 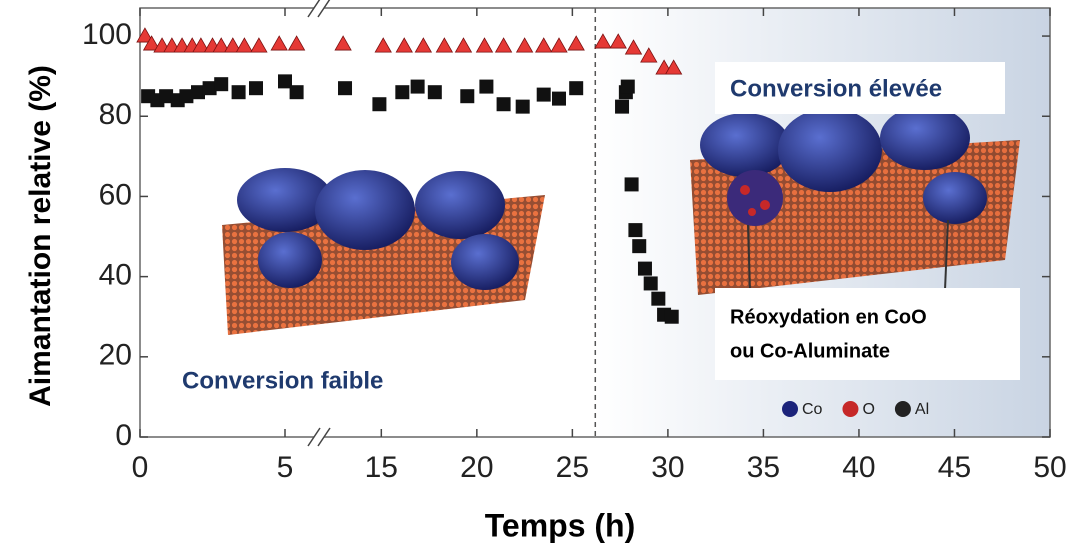 What do you see at coordinates (812, 409) in the screenshot?
I see `legend-label: Co` at bounding box center [812, 409].